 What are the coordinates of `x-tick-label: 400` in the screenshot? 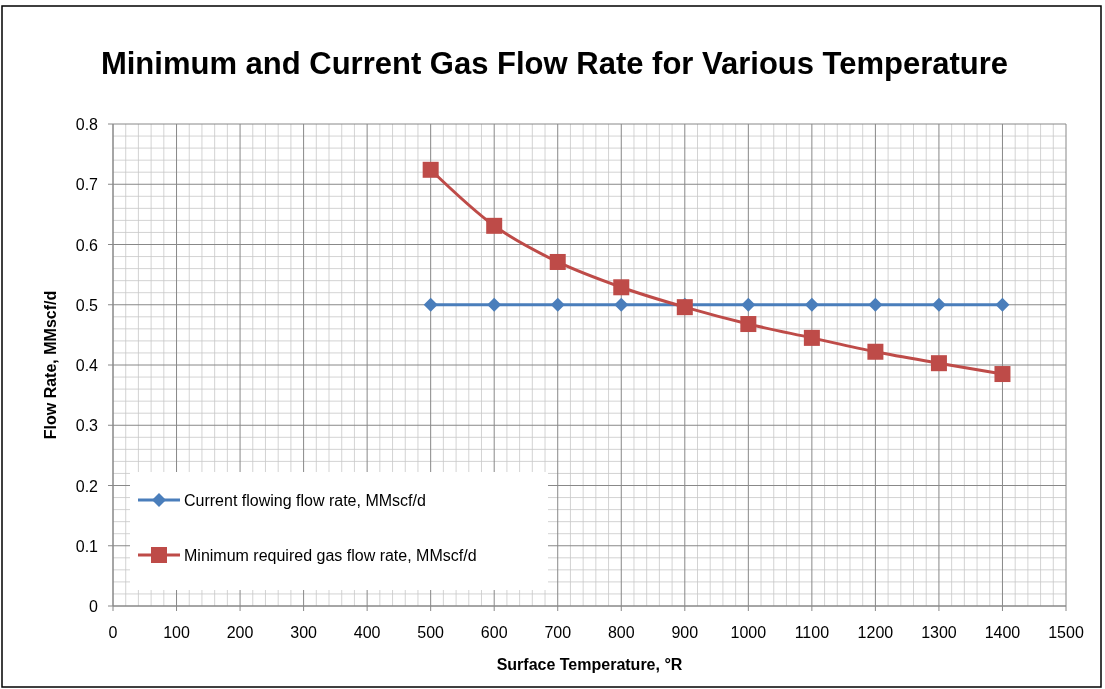 It's located at (367, 632).